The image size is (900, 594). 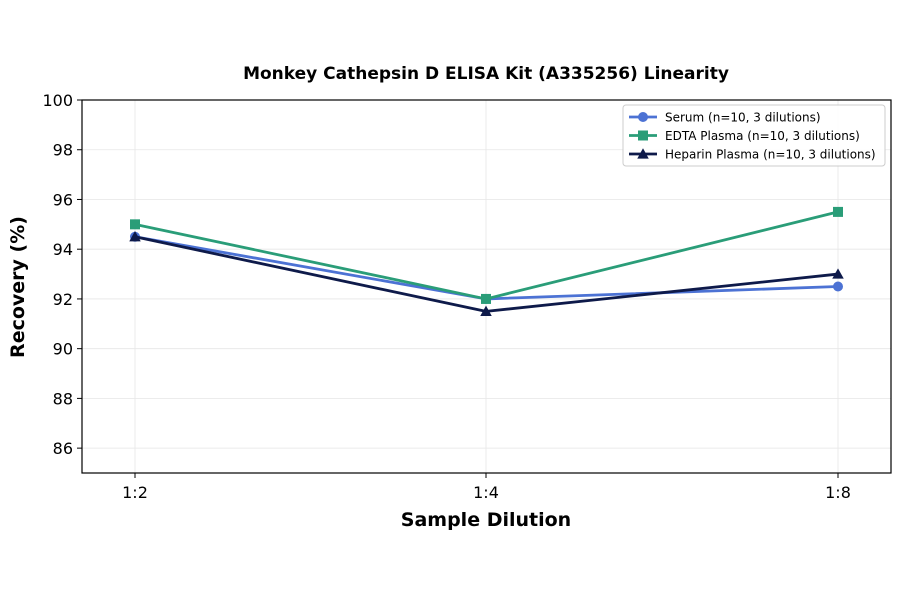 What do you see at coordinates (63, 448) in the screenshot?
I see `y-tick-label: 86` at bounding box center [63, 448].